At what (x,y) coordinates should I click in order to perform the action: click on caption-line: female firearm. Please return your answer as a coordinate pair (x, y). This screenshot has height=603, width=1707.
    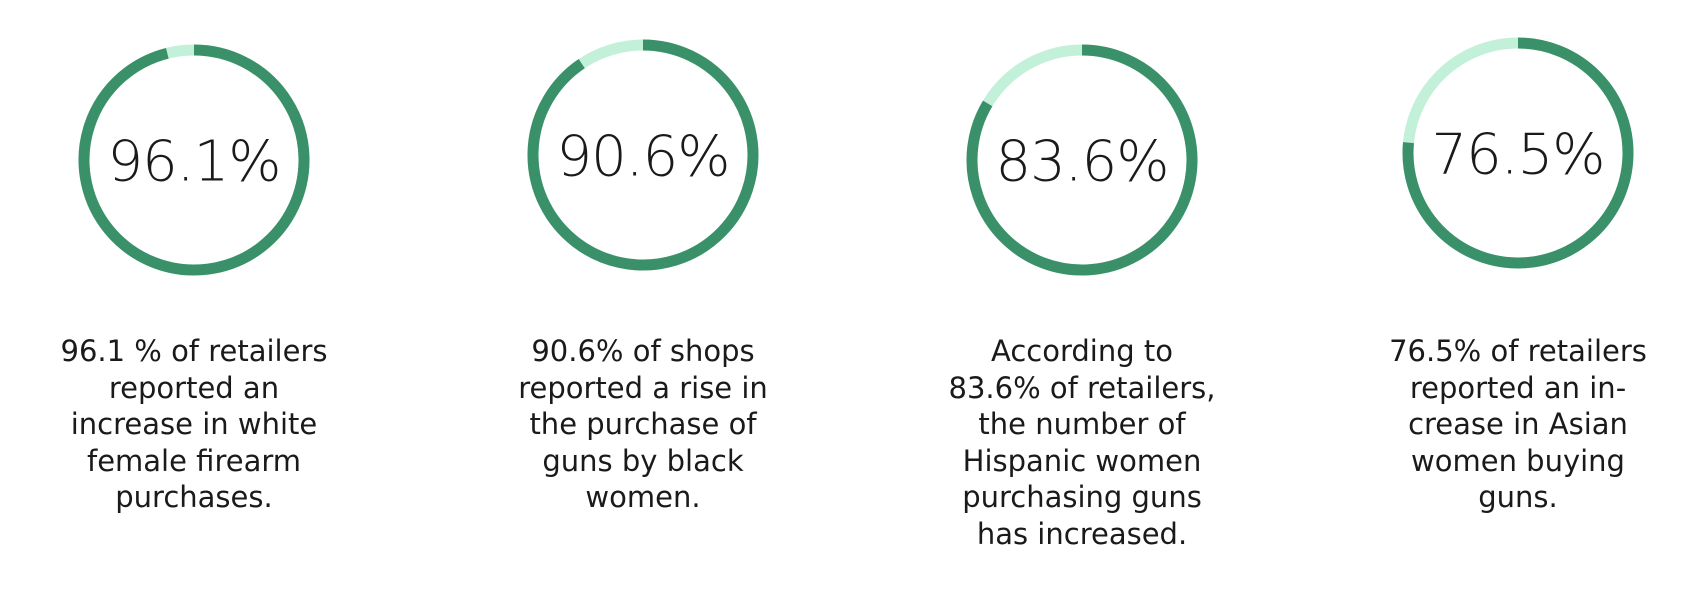
    Looking at the image, I should click on (194, 460).